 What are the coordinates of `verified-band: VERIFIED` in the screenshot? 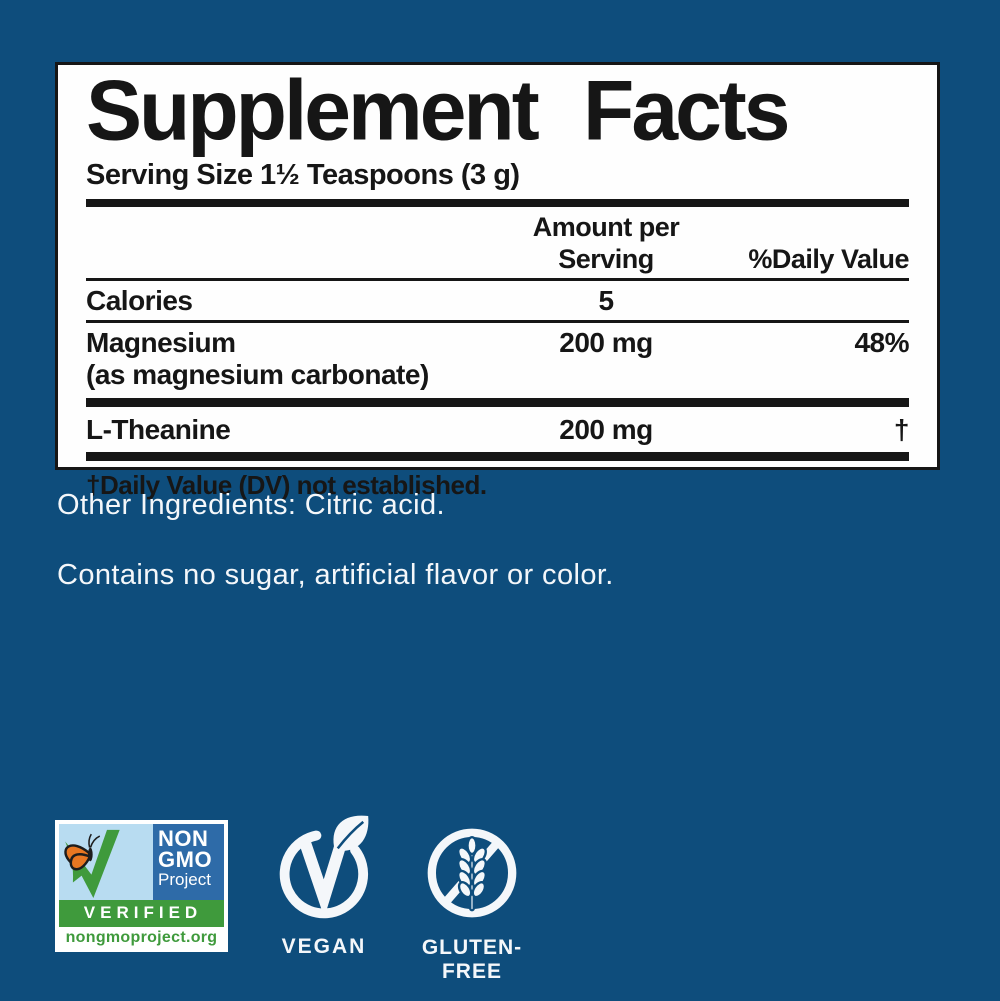 It's located at (141, 913).